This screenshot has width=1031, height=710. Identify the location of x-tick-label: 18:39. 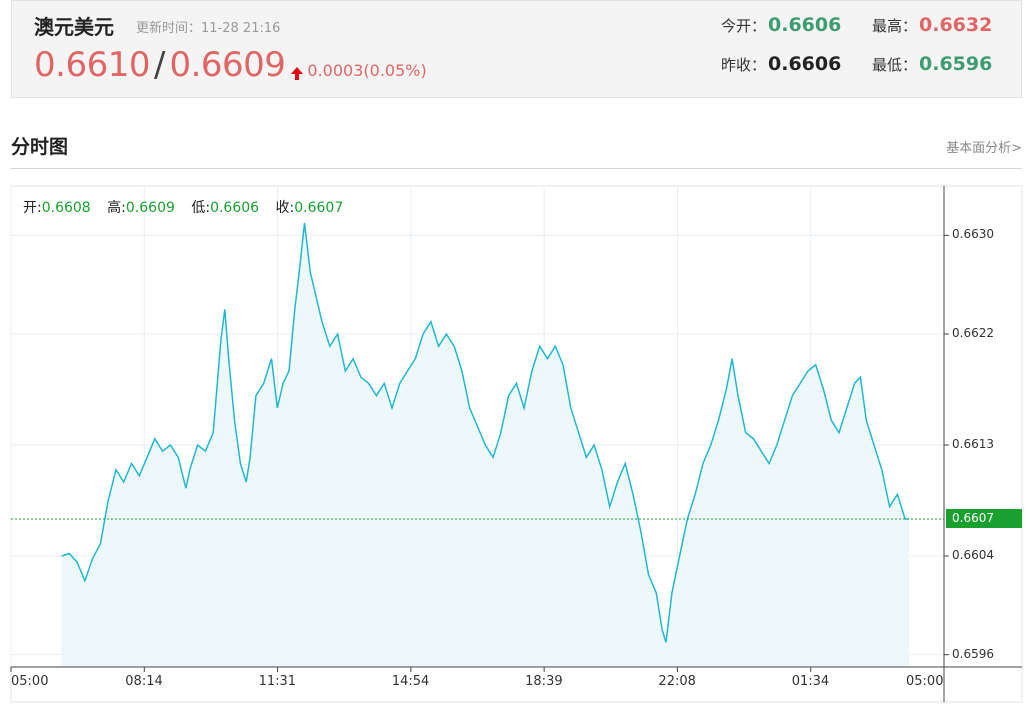
(544, 681).